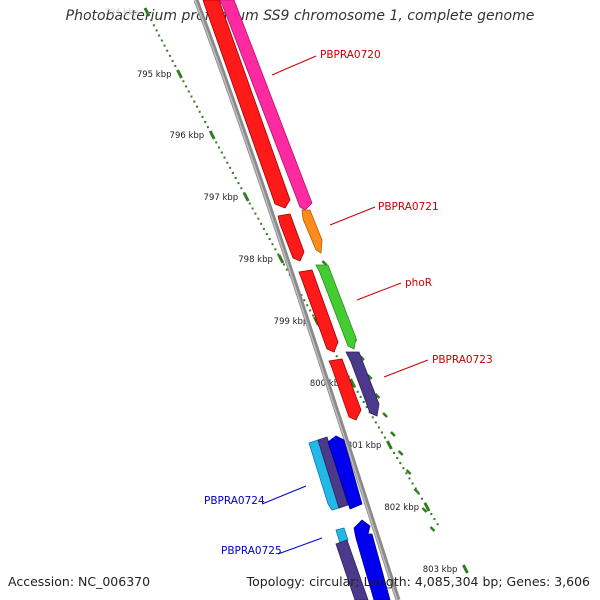  What do you see at coordinates (154, 75) in the screenshot?
I see `ruler-tick-label: 795 kbp` at bounding box center [154, 75].